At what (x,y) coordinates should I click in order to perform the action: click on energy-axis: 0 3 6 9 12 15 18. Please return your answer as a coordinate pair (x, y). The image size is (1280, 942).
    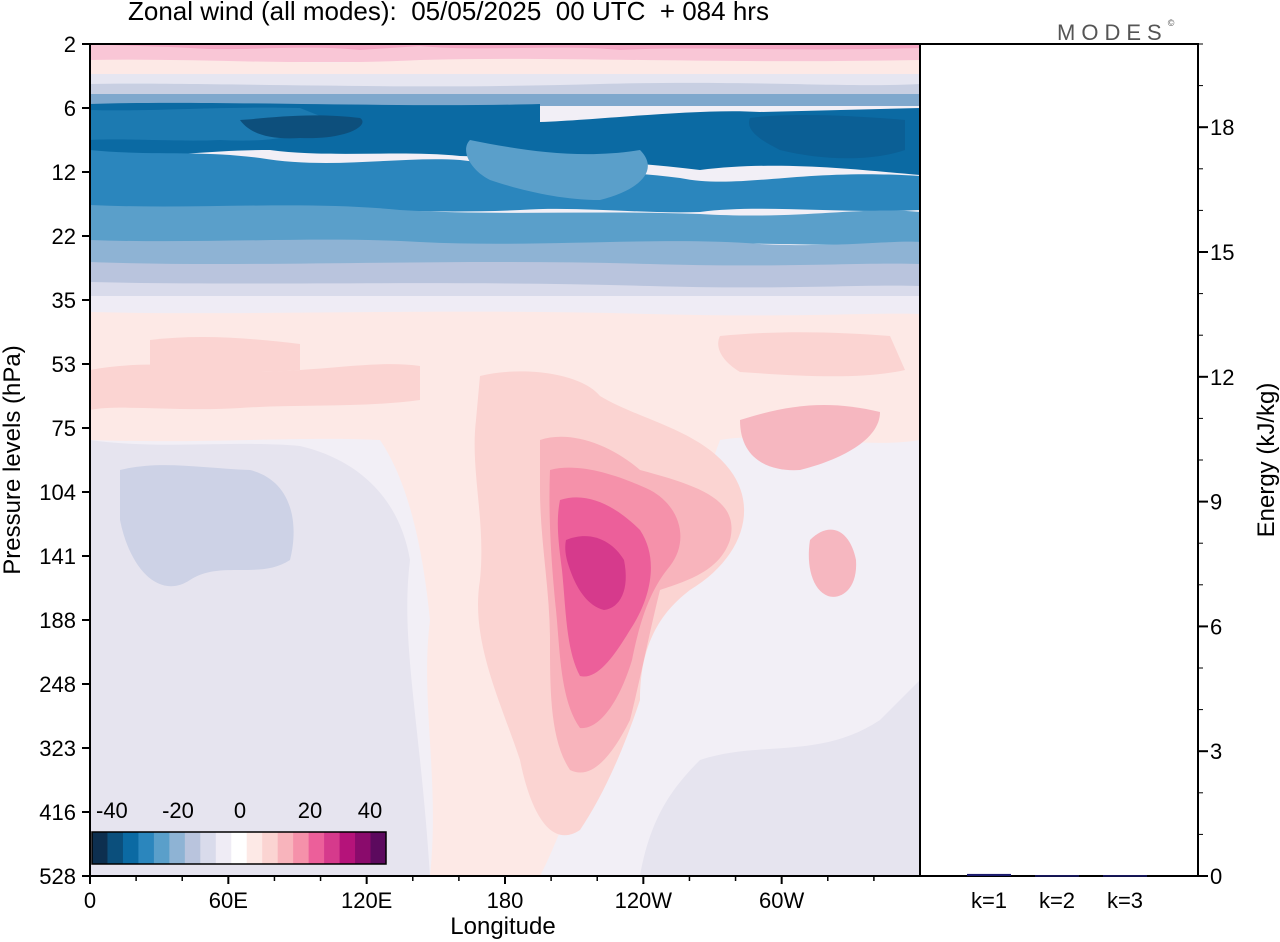
    Looking at the image, I should click on (1216, 466).